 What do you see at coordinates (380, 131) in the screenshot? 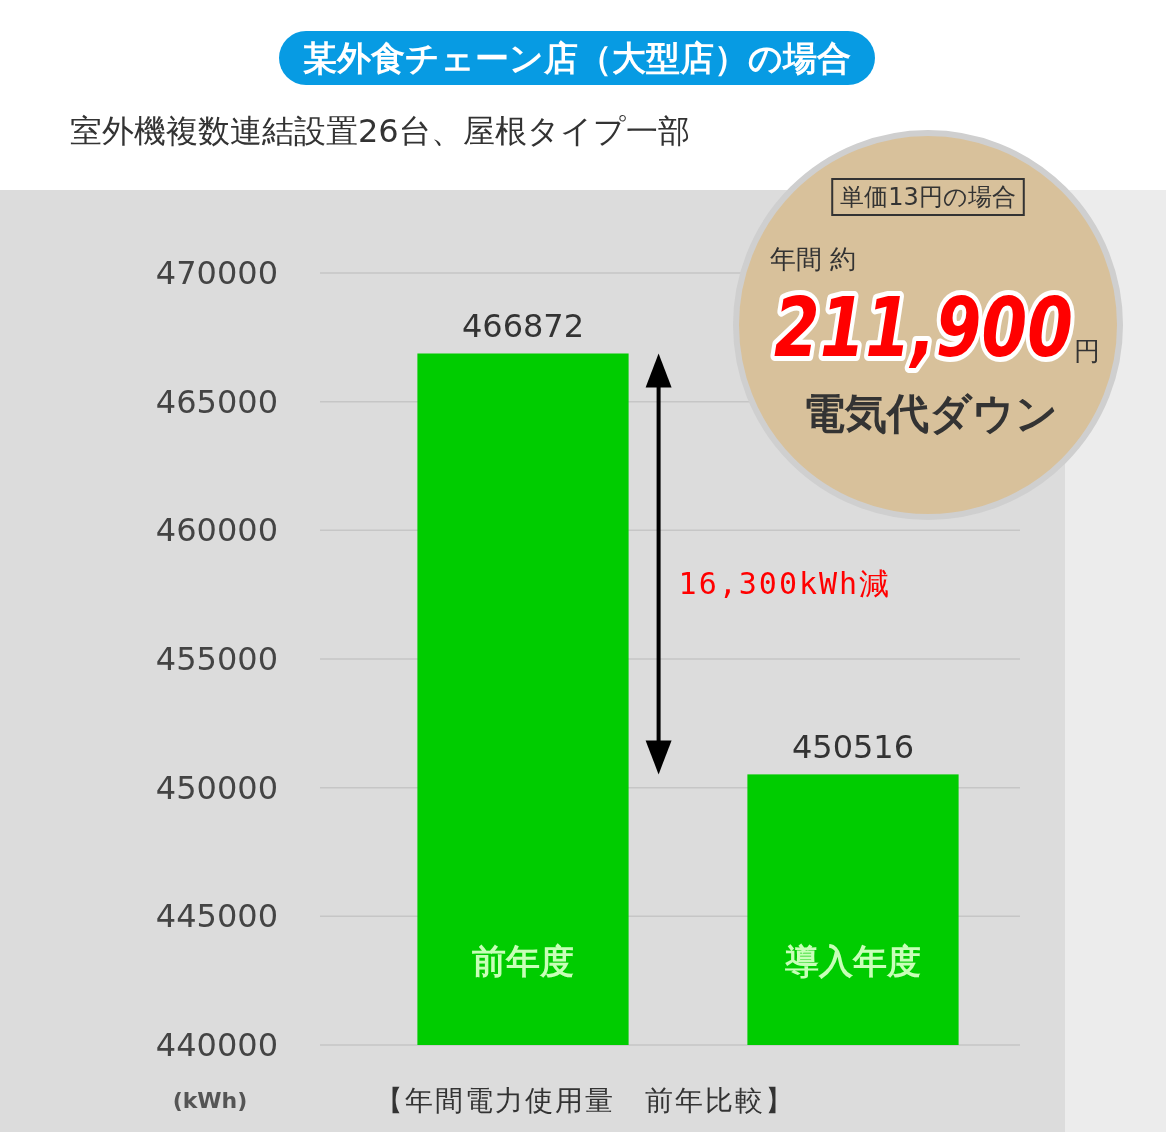
I see `chart-subtitle: 室外機複数連結設置26台、屋根タイプ一部` at bounding box center [380, 131].